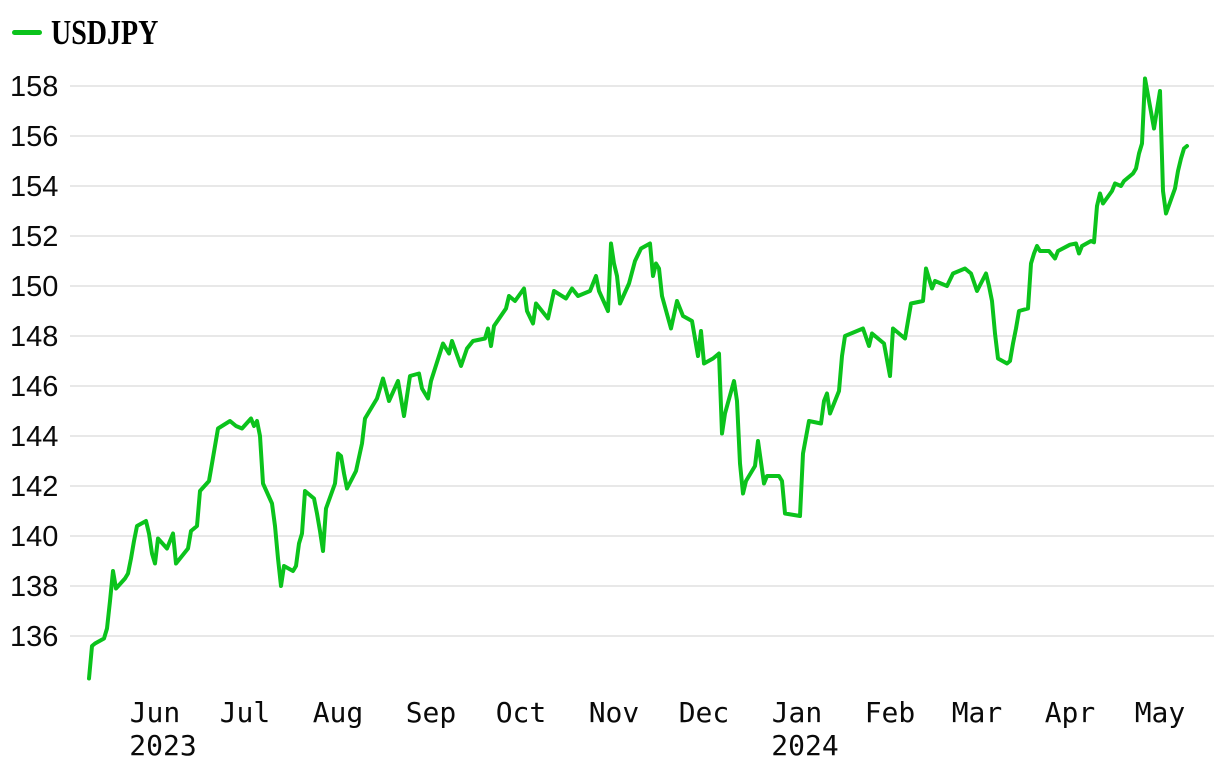 This screenshot has width=1220, height=776. I want to click on x-tick-label: May, so click(1160, 712).